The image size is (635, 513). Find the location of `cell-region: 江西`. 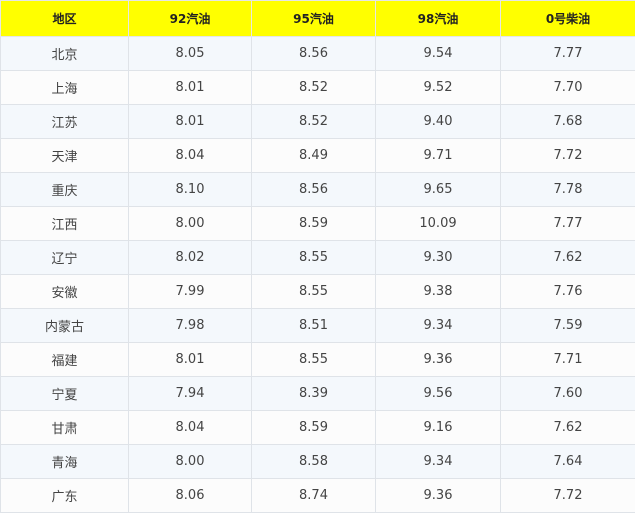

cell-region: 江西 is located at coordinates (64, 223).